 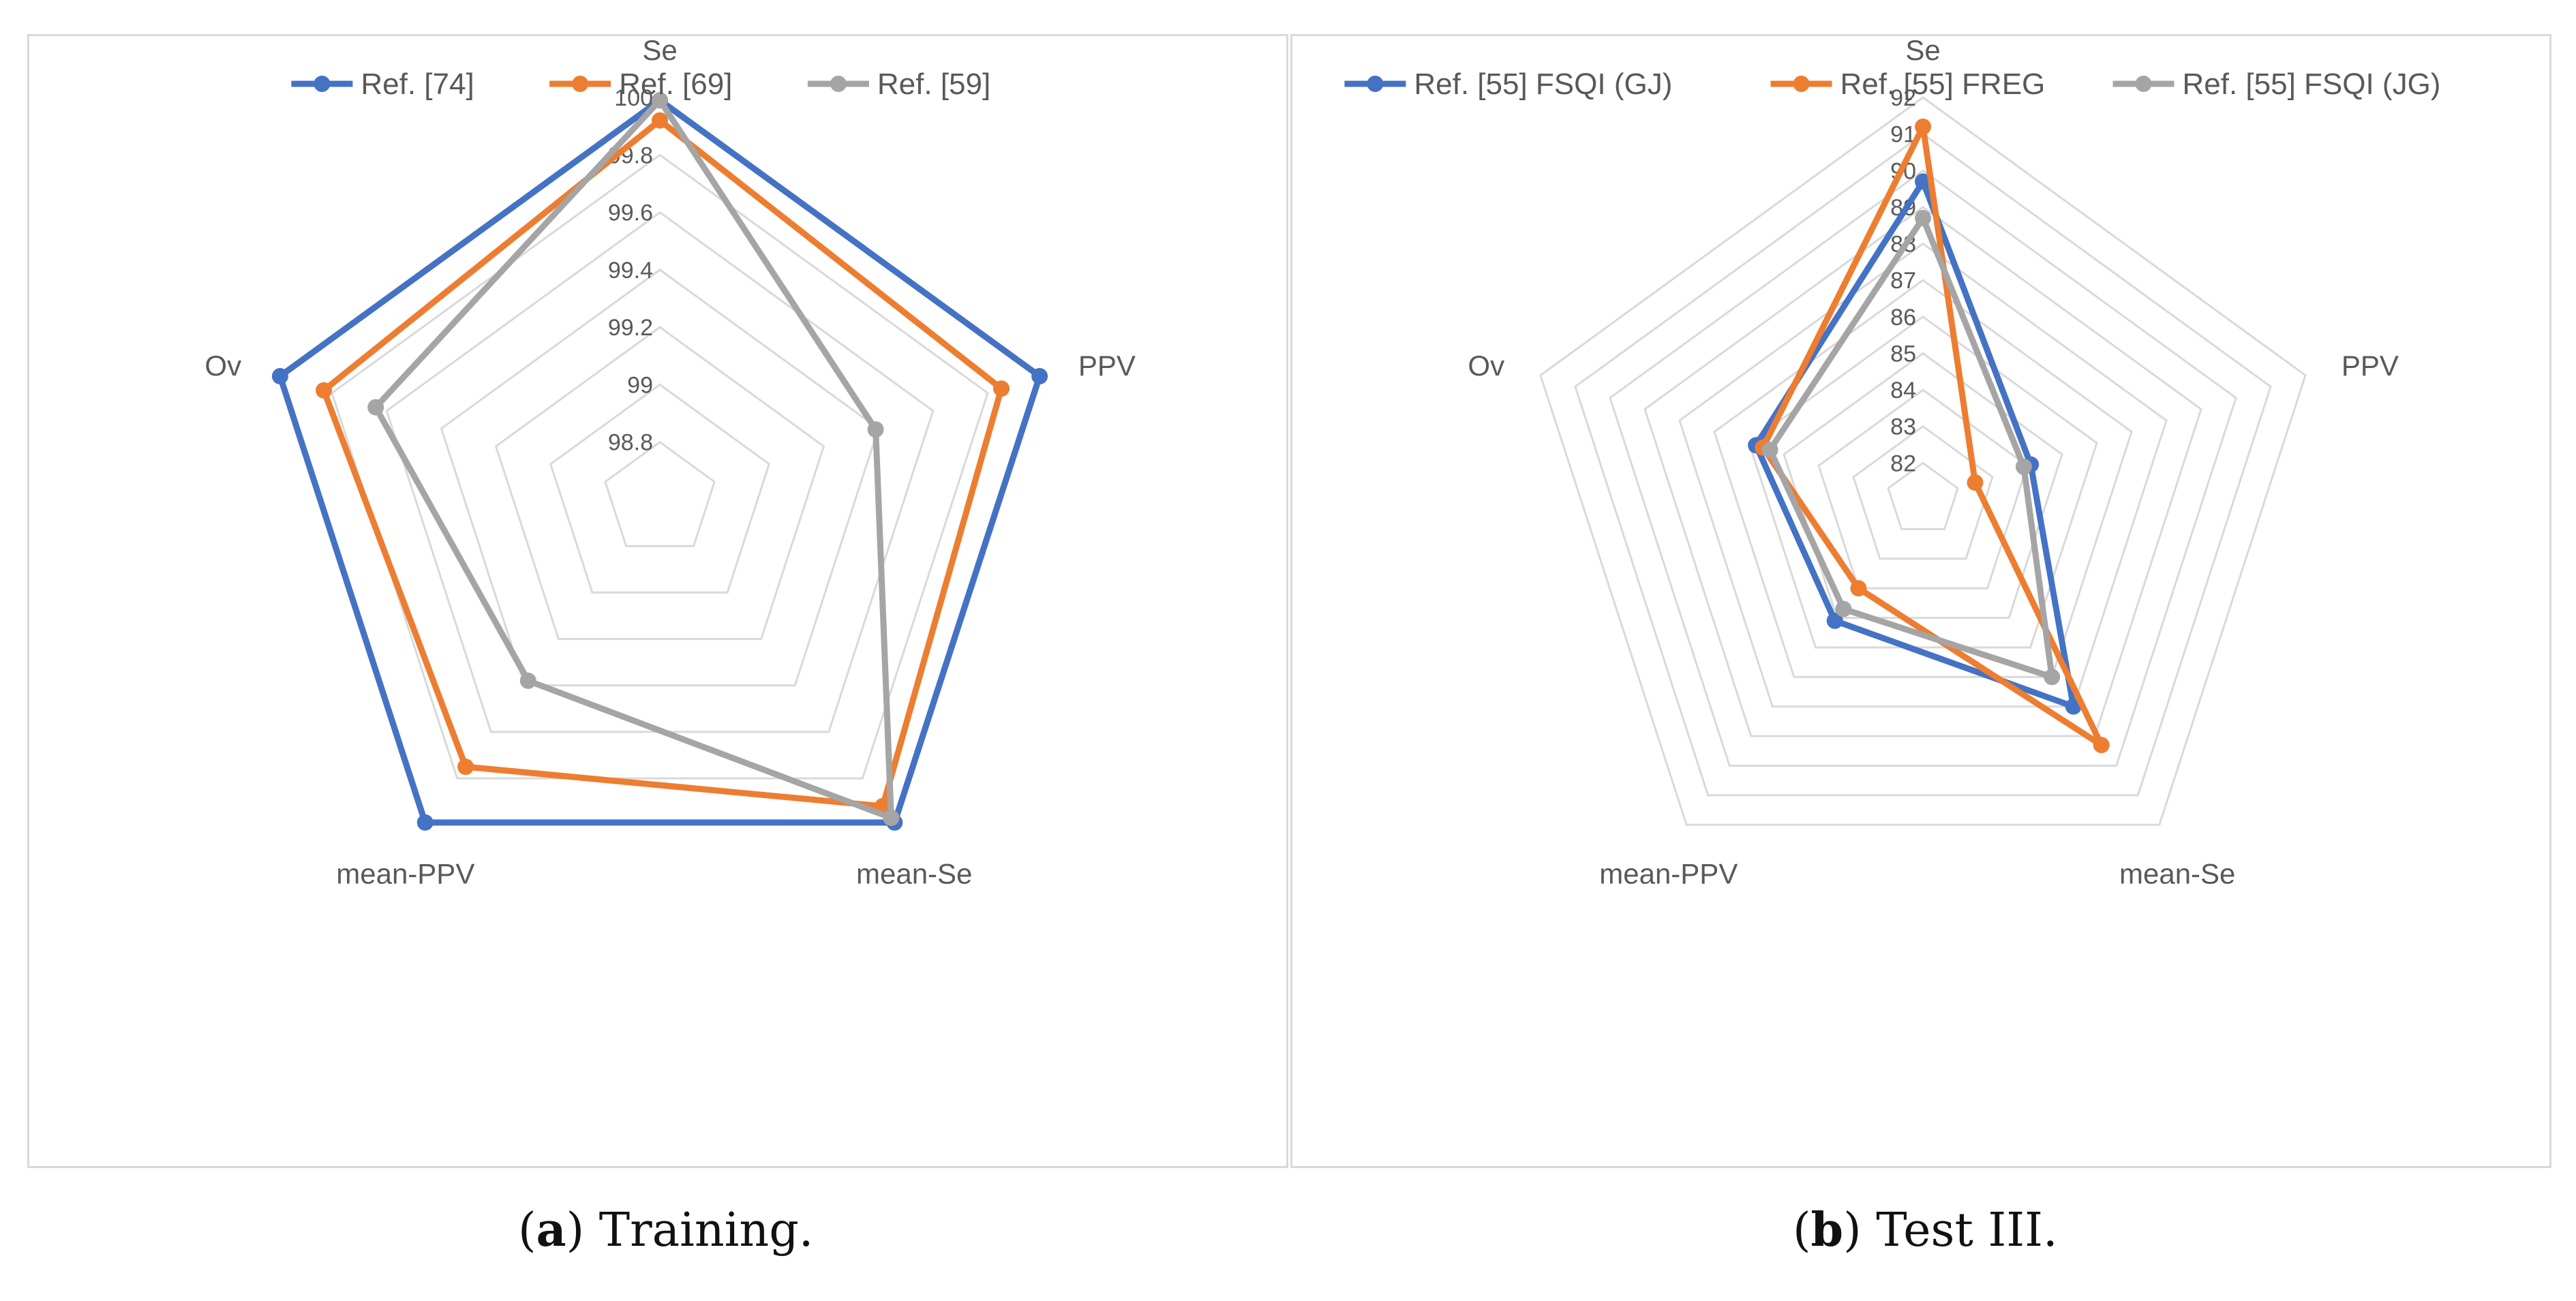 I want to click on legend-label-b-ref-55-fsqi-jg: Ref. [55] FSQI (JG), so click(x=2312, y=84).